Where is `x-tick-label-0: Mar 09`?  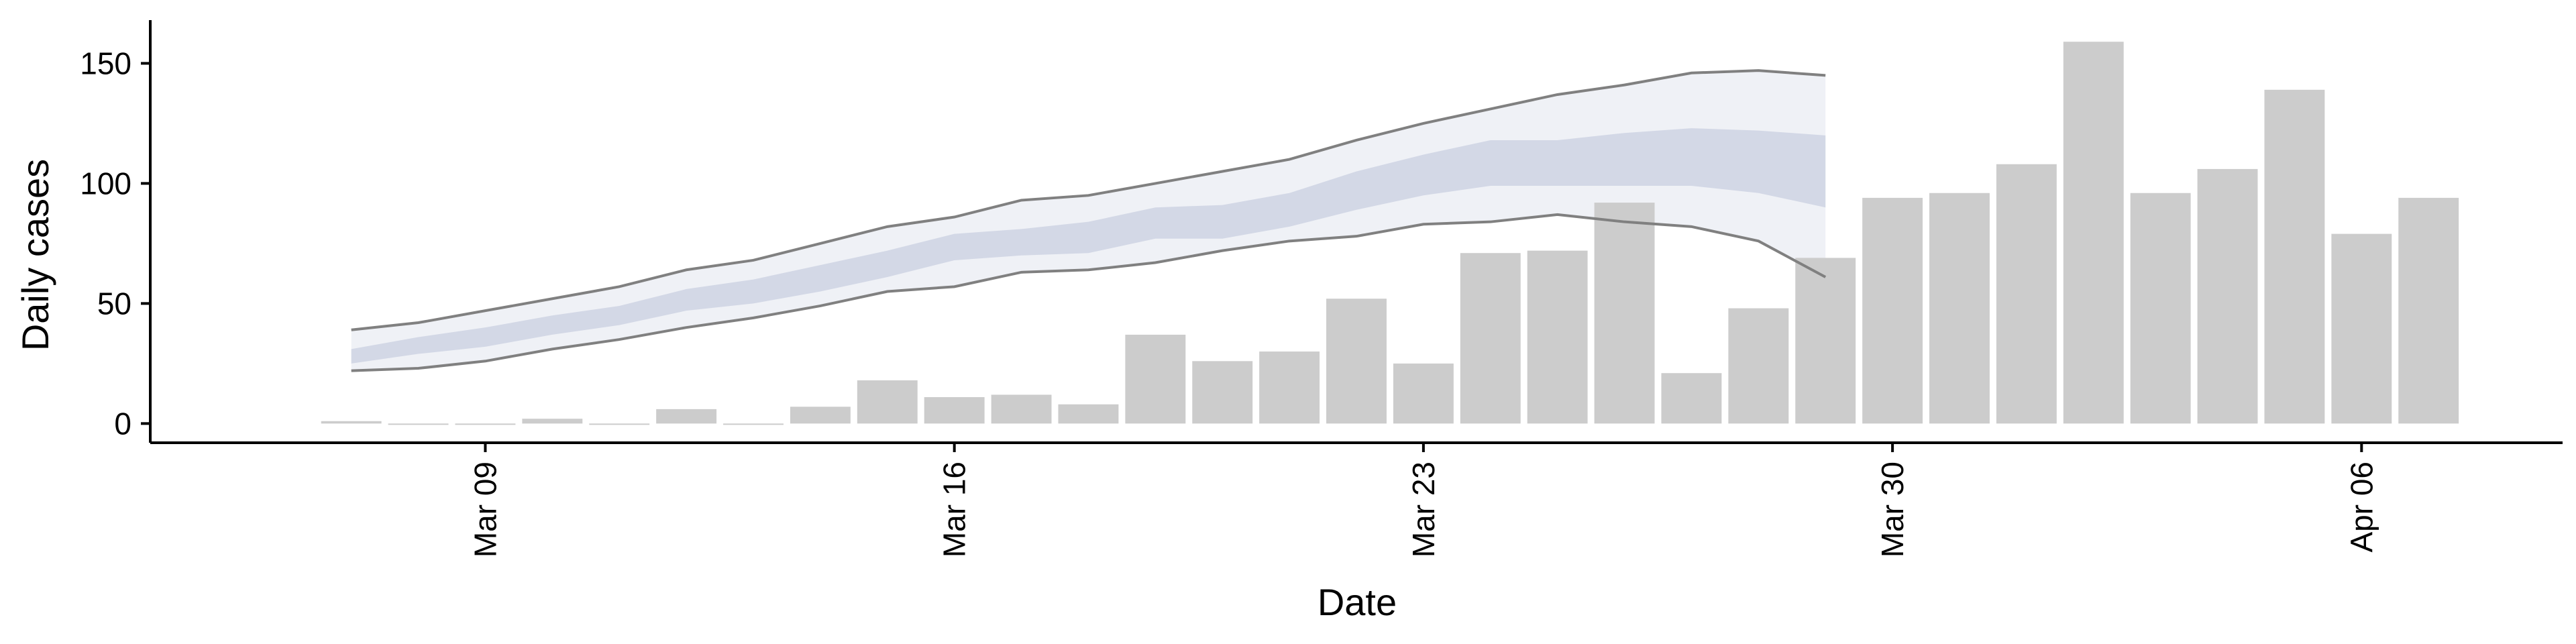
x-tick-label-0: Mar 09 is located at coordinates (485, 509).